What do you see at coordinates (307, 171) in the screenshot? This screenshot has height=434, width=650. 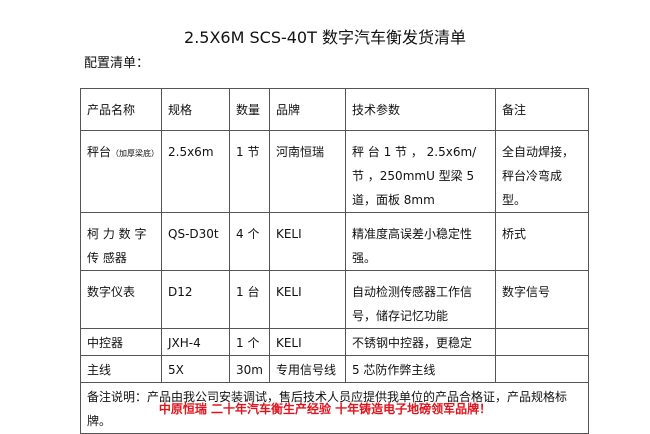 I see `cell-brand: 河南恒瑞` at bounding box center [307, 171].